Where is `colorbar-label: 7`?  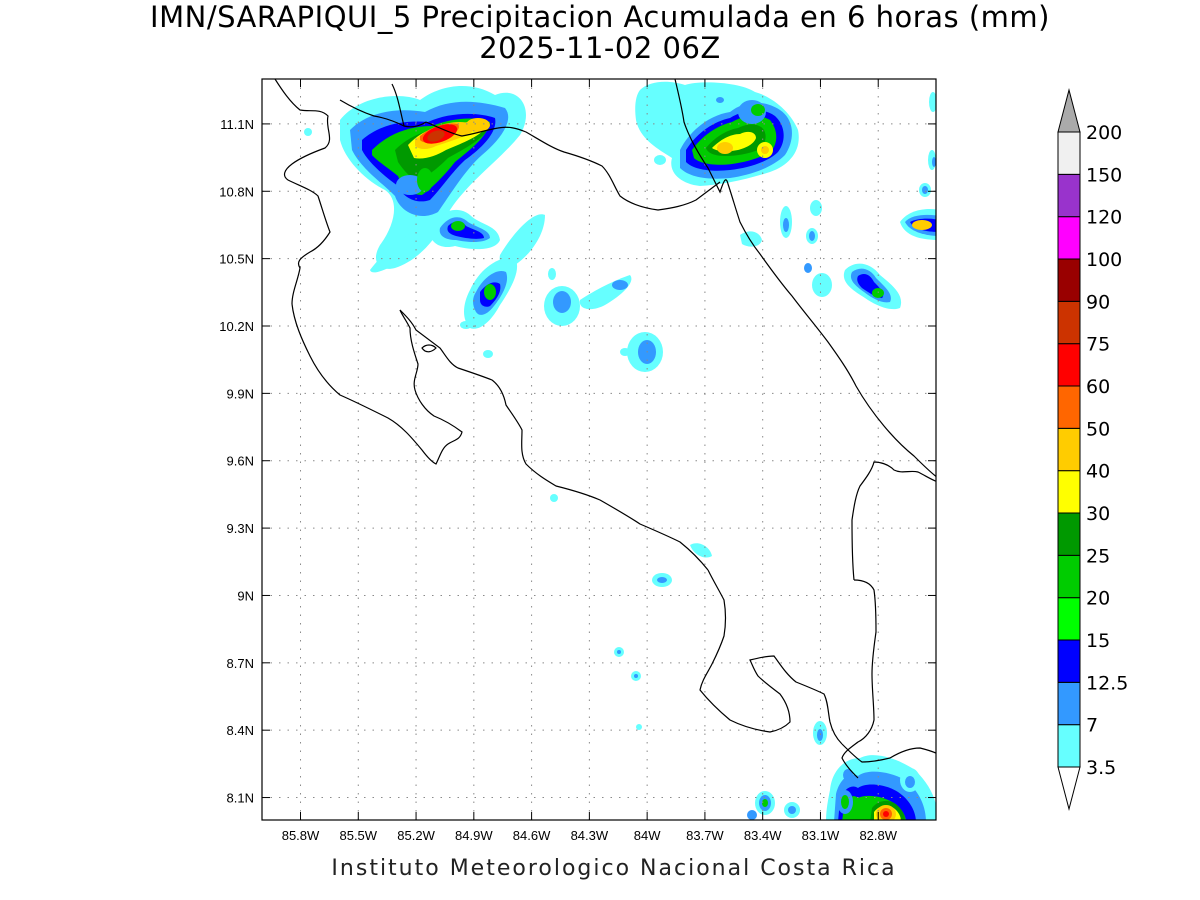 colorbar-label: 7 is located at coordinates (1092, 726).